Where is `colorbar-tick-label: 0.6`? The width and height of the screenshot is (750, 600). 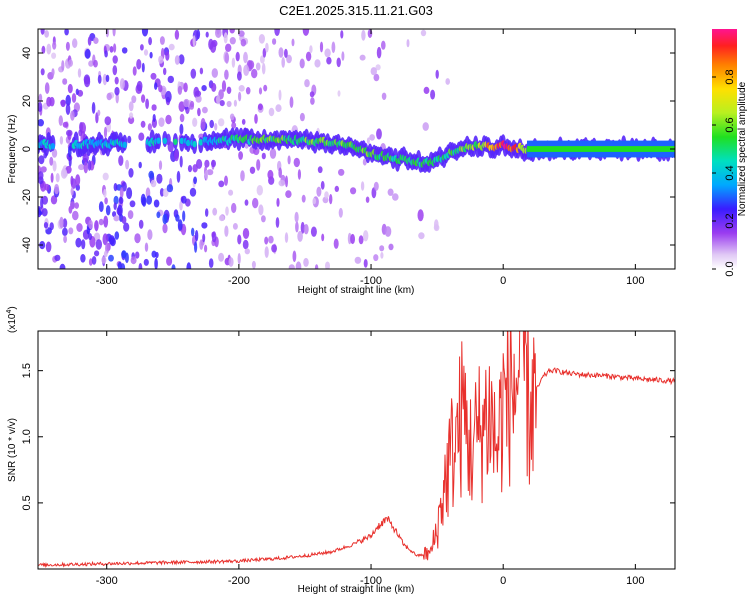 colorbar-tick-label: 0.6 is located at coordinates (730, 124).